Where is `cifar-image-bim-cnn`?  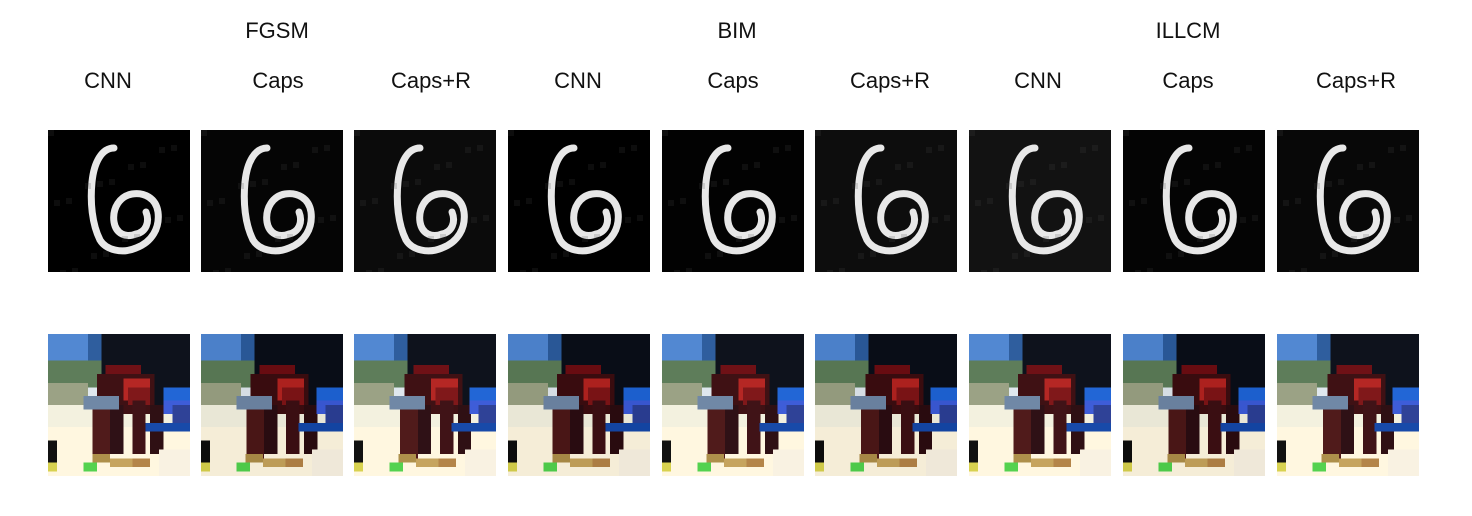 cifar-image-bim-cnn is located at coordinates (579, 405).